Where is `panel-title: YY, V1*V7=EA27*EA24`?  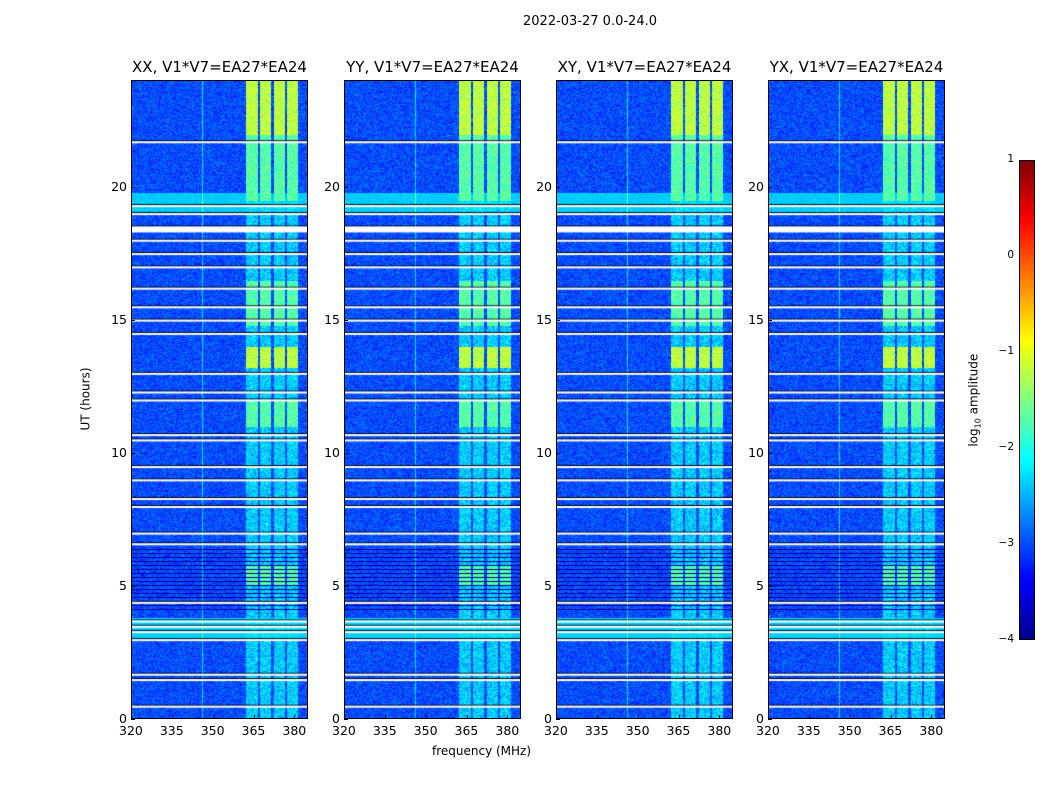 panel-title: YY, V1*V7=EA27*EA24 is located at coordinates (432, 67).